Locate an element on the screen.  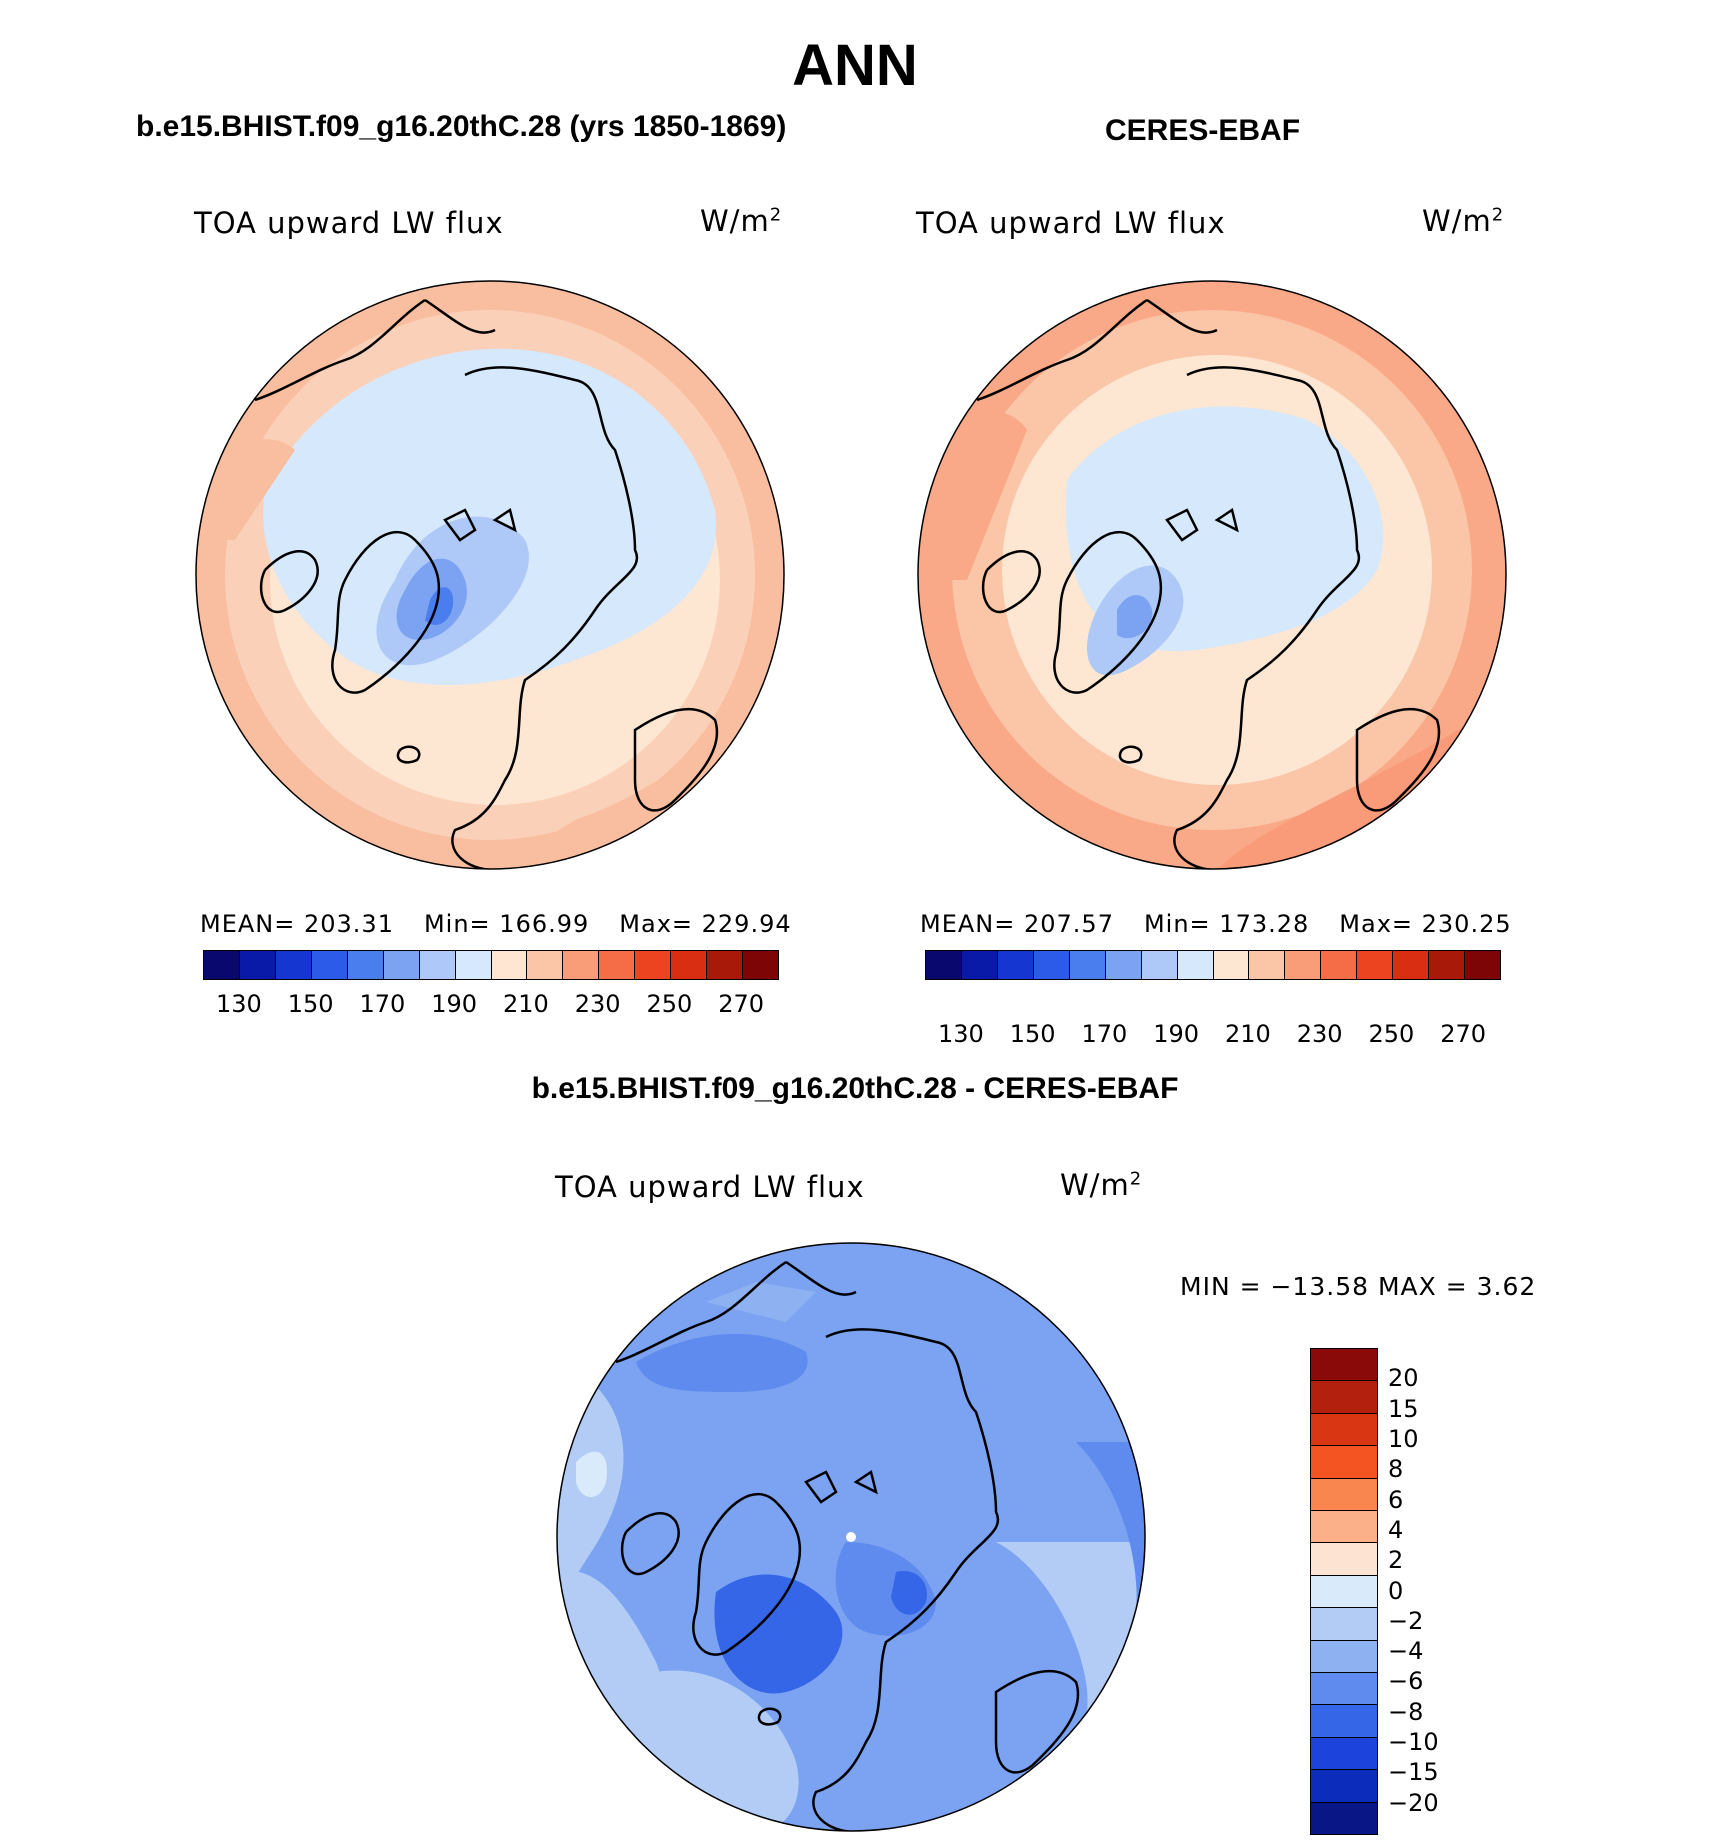
model-mean: MEAN= 203.31 is located at coordinates (297, 924).